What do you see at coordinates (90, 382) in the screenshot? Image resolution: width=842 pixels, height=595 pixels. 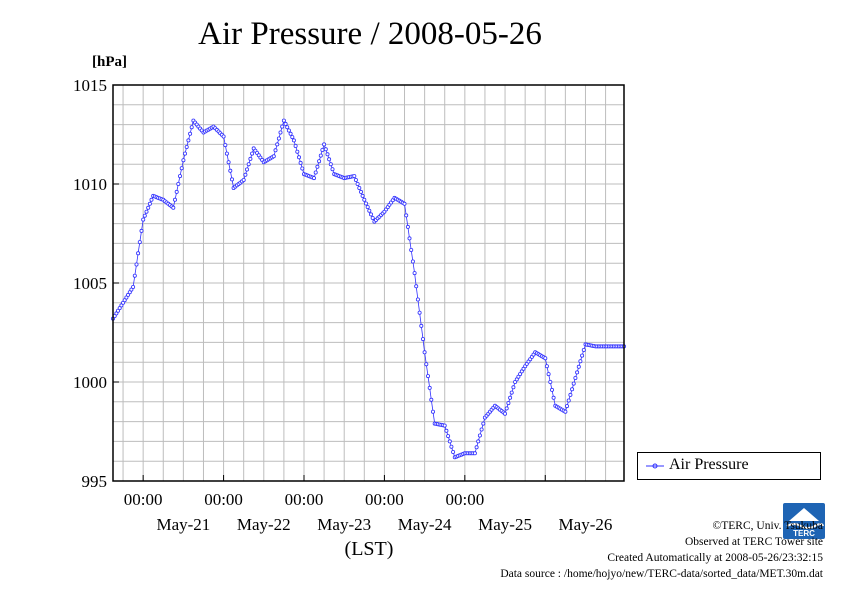 I see `y-tick-label: 1000` at bounding box center [90, 382].